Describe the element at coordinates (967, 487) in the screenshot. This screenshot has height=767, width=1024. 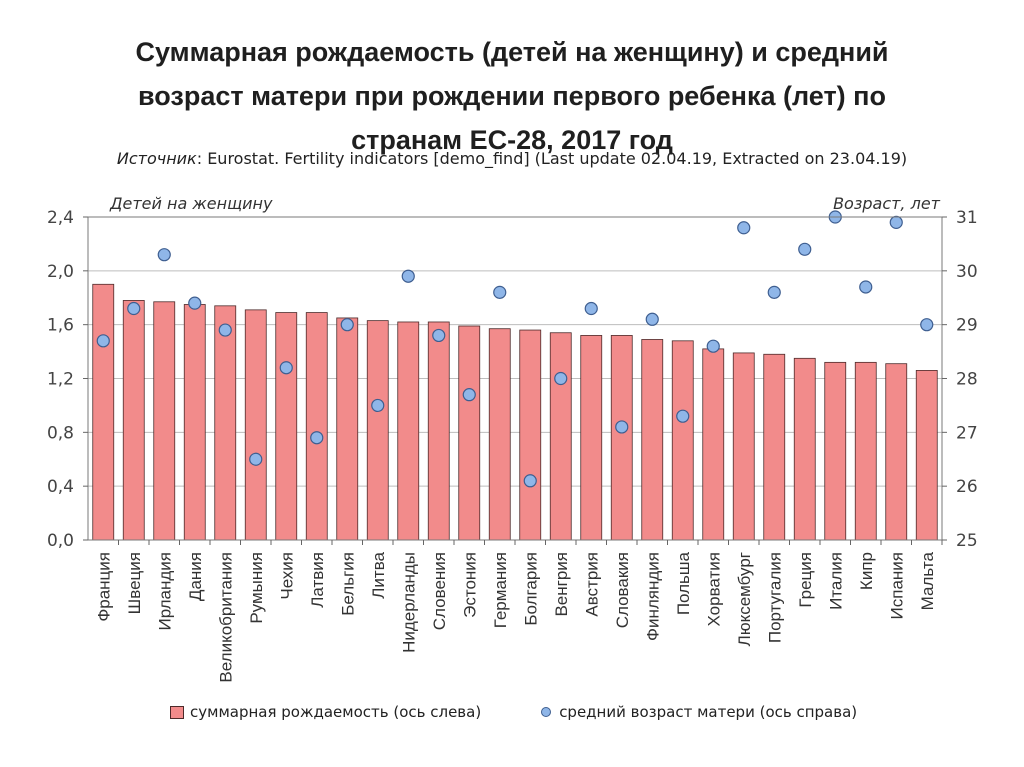
I see `y2-tick-label: 26` at that location.